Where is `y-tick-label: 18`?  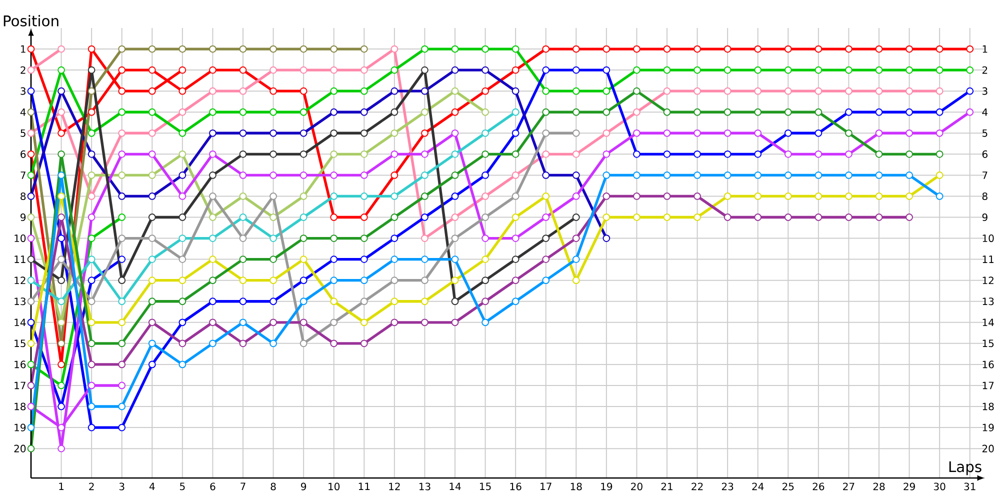
y-tick-label: 18 is located at coordinates (20, 406).